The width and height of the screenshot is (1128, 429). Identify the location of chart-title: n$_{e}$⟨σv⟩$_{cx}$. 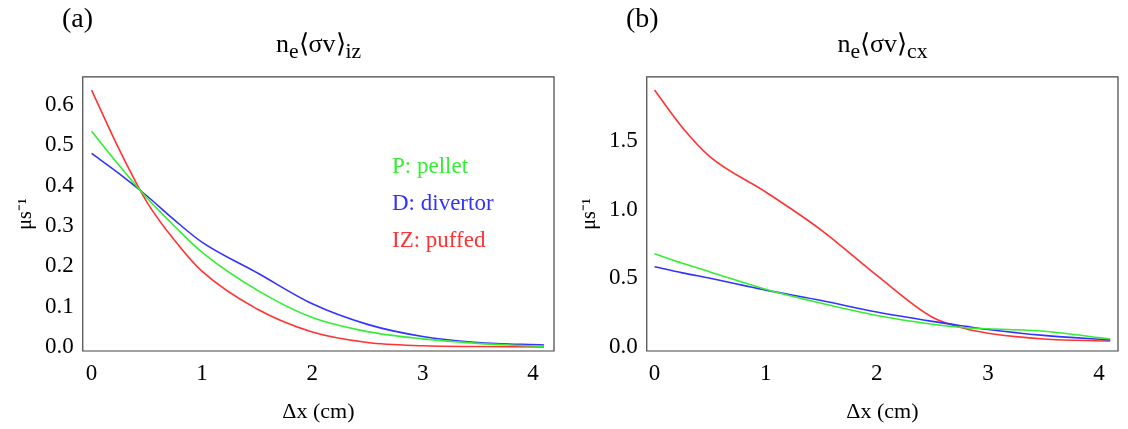
(882, 46).